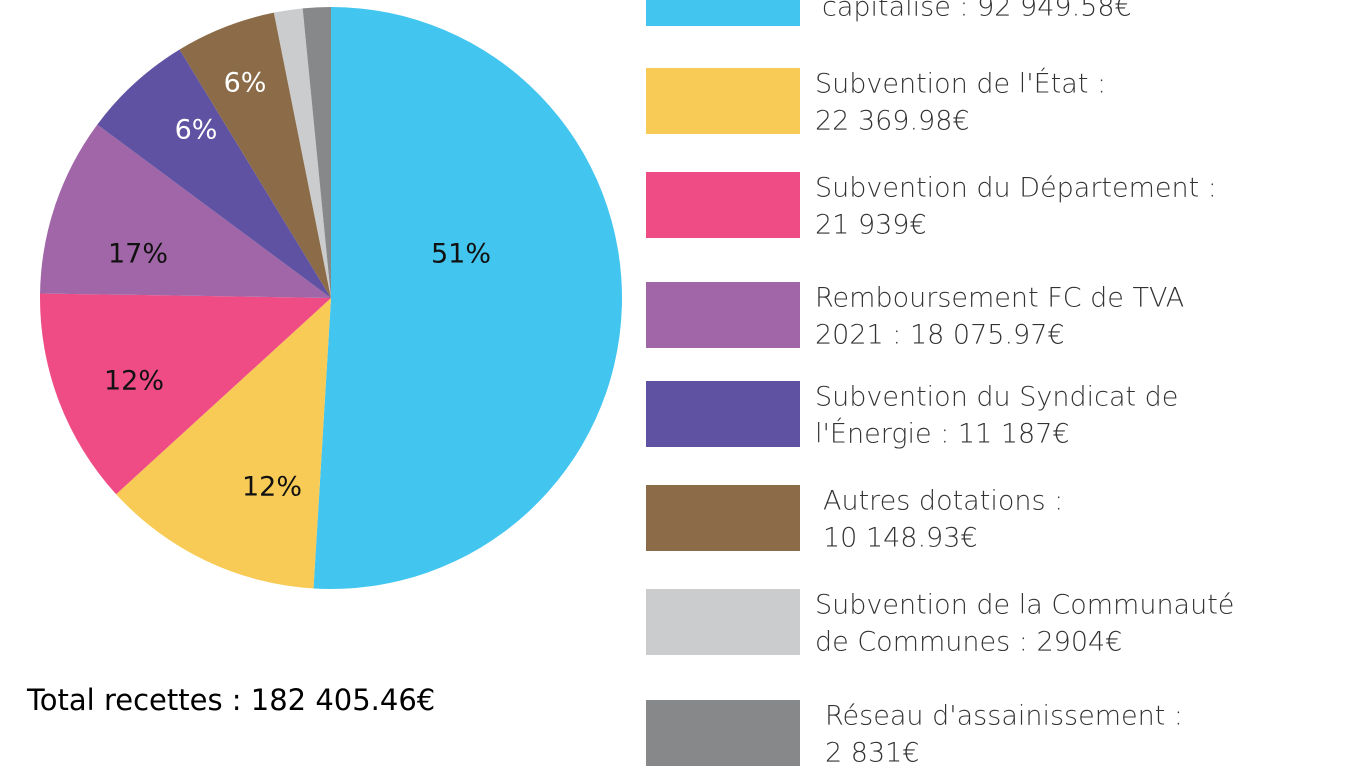 The height and width of the screenshot is (769, 1348). What do you see at coordinates (461, 254) in the screenshot?
I see `slice-label: 51%` at bounding box center [461, 254].